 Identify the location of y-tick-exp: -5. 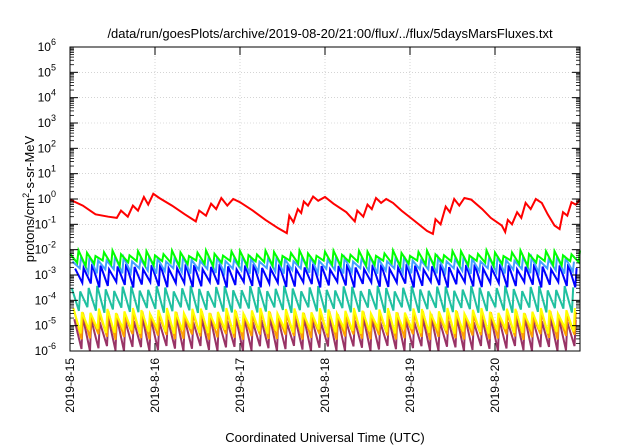
(52, 321).